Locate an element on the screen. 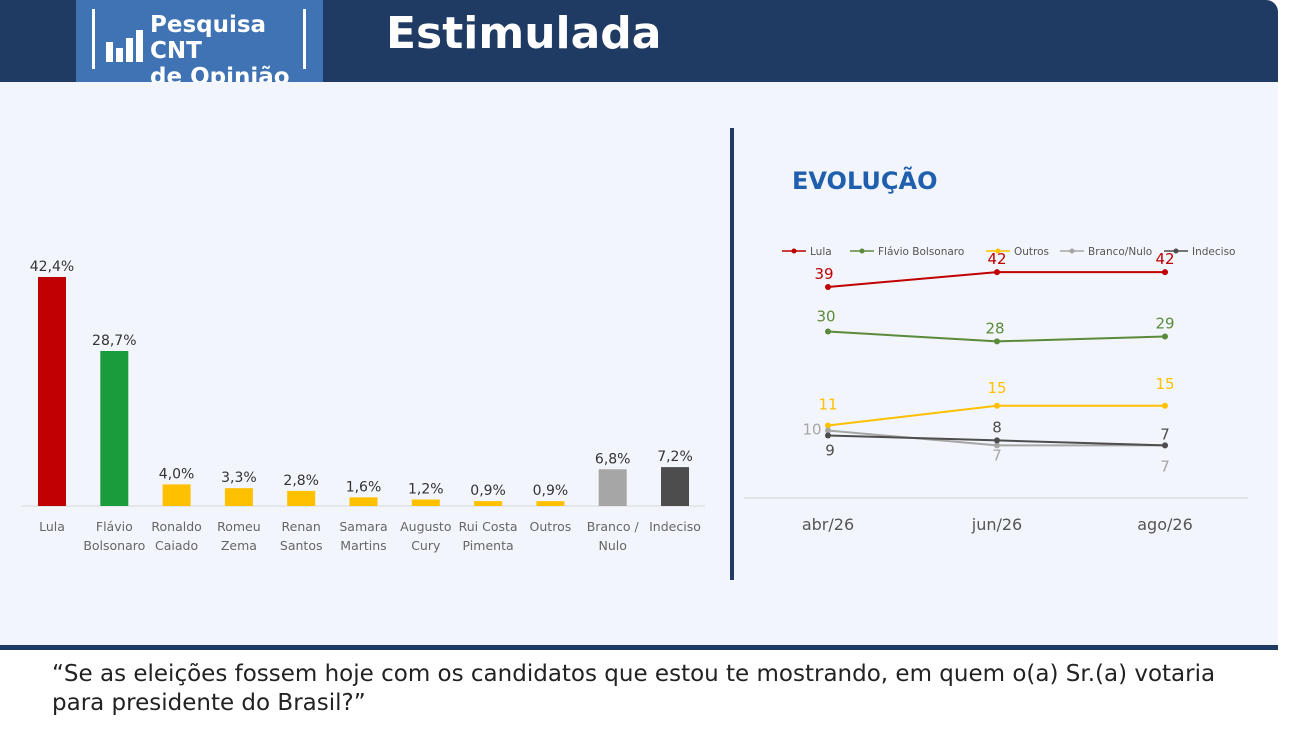  bar-value-label: 42,4% is located at coordinates (52, 267).